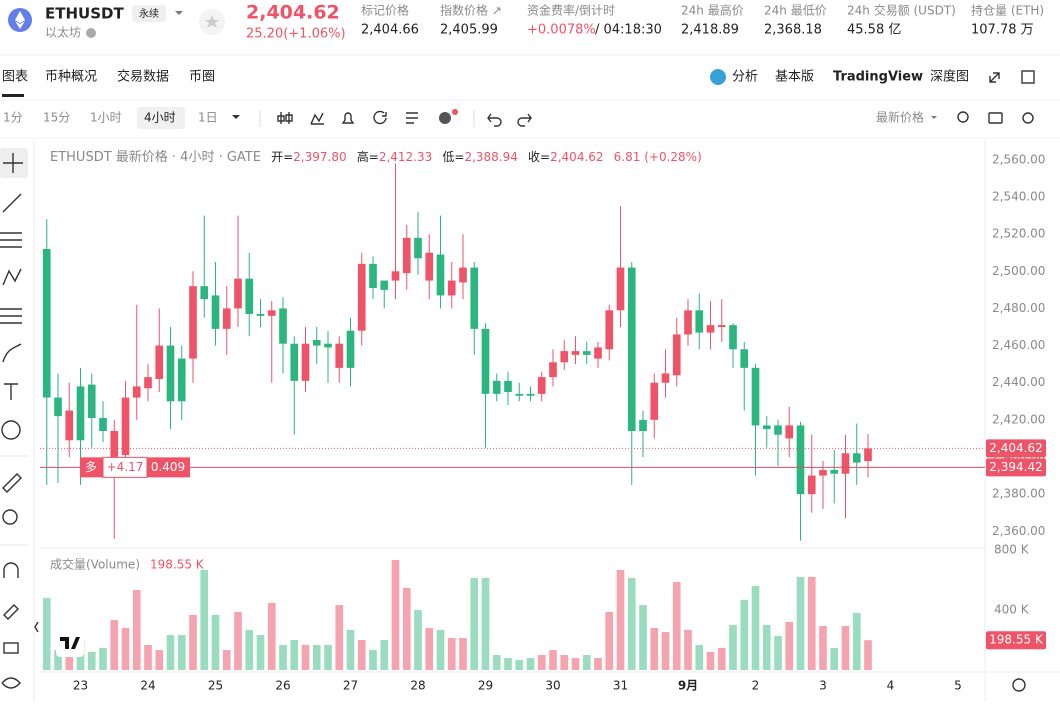 This screenshot has width=1060, height=706. What do you see at coordinates (1016, 448) in the screenshot?
I see `last-price-tag` at bounding box center [1016, 448].